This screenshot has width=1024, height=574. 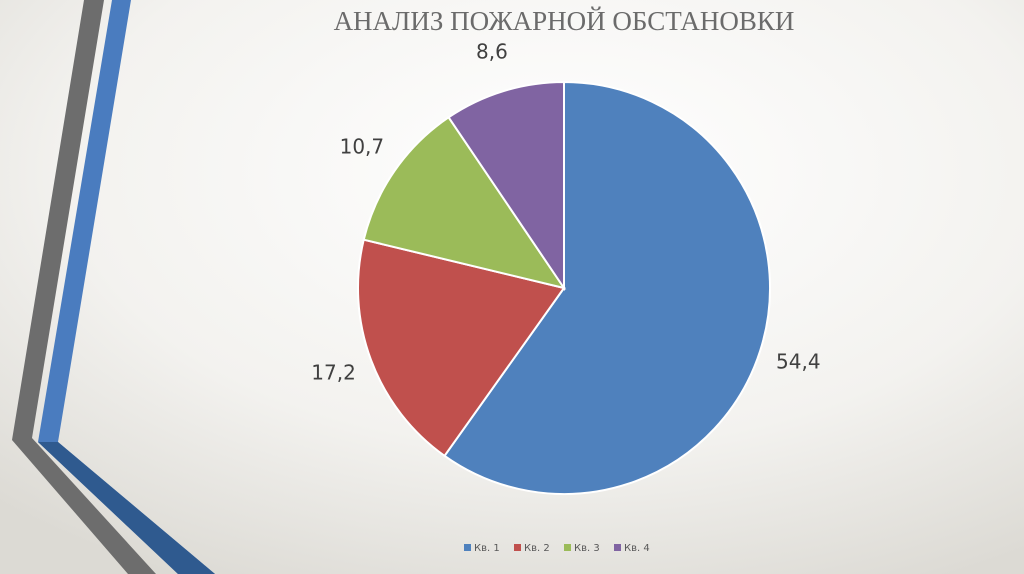 What do you see at coordinates (587, 548) in the screenshot?
I see `legend-label: Кв. 3` at bounding box center [587, 548].